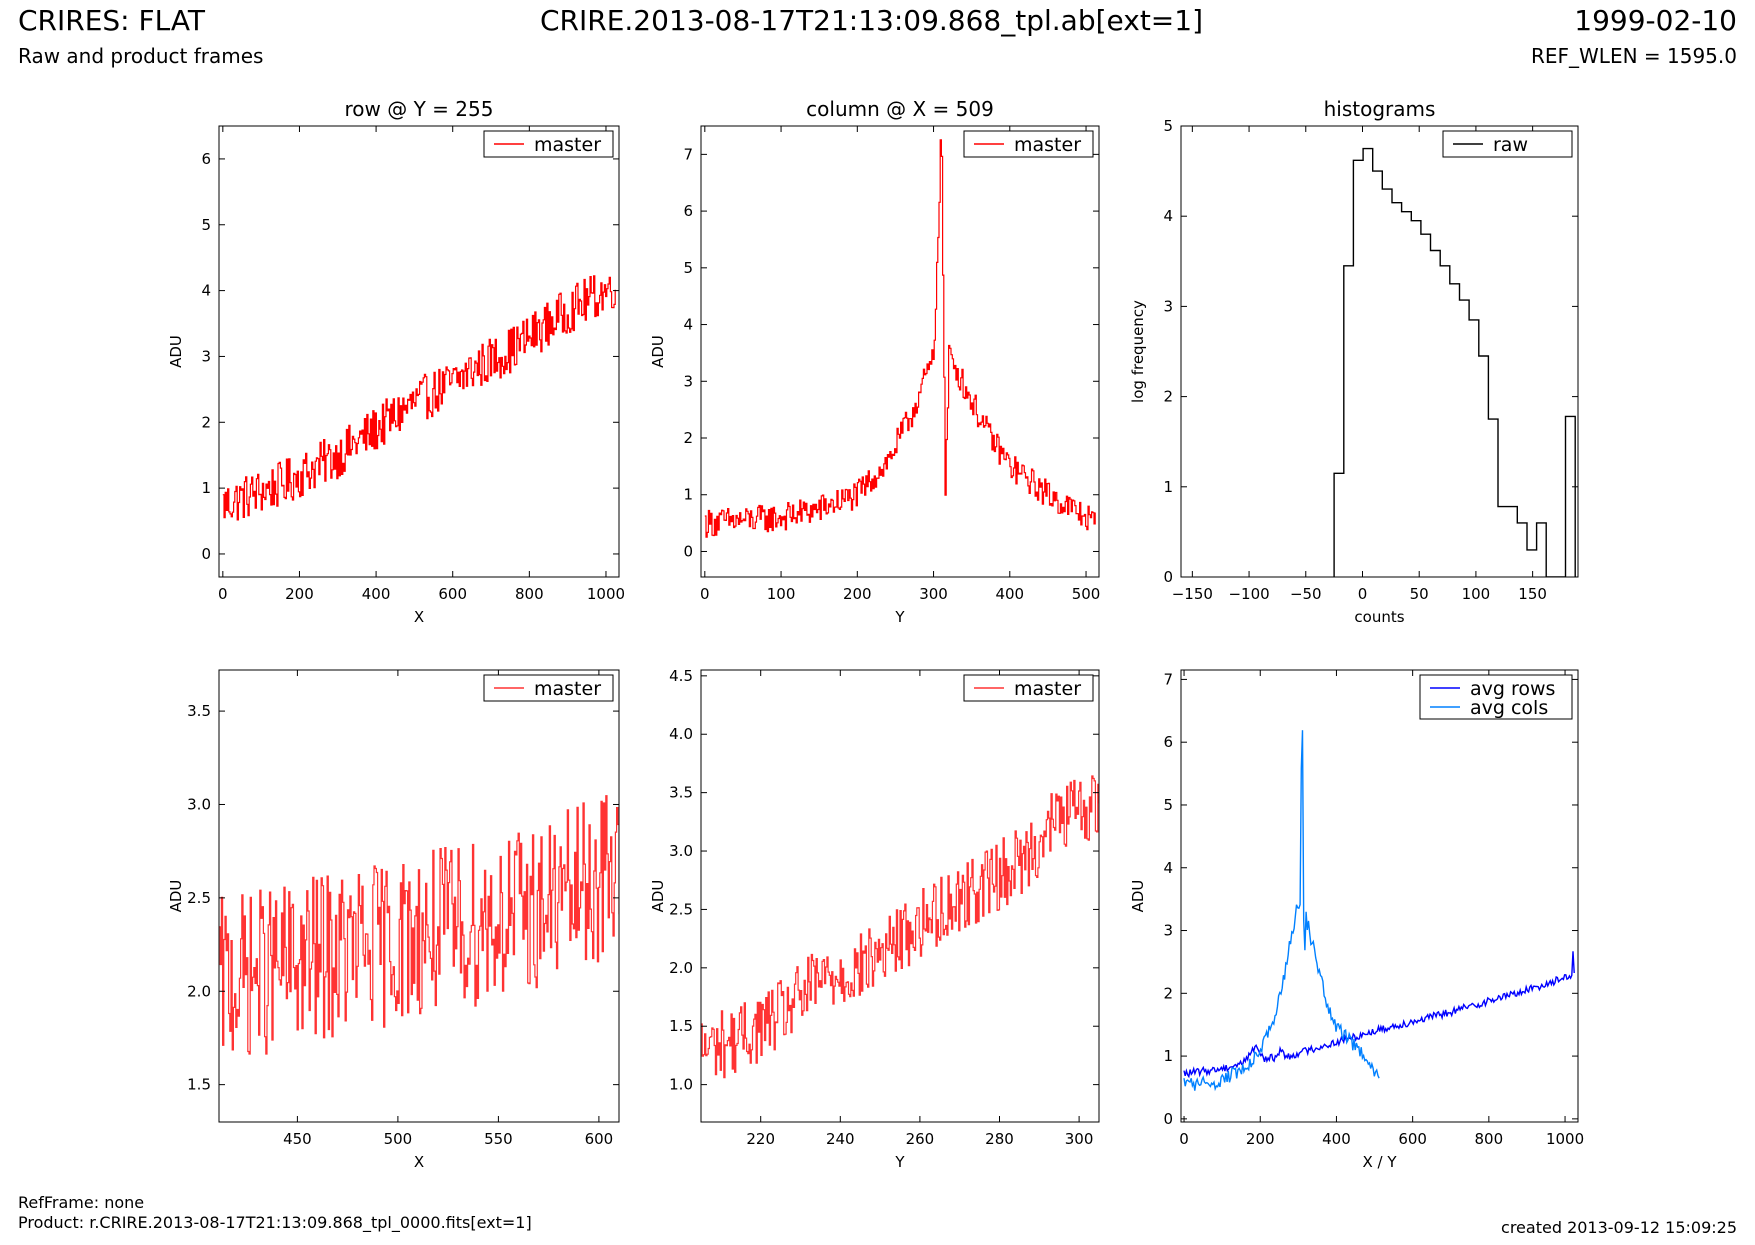 This screenshot has width=1755, height=1245. I want to click on legend-label: avg rows, so click(1512, 689).